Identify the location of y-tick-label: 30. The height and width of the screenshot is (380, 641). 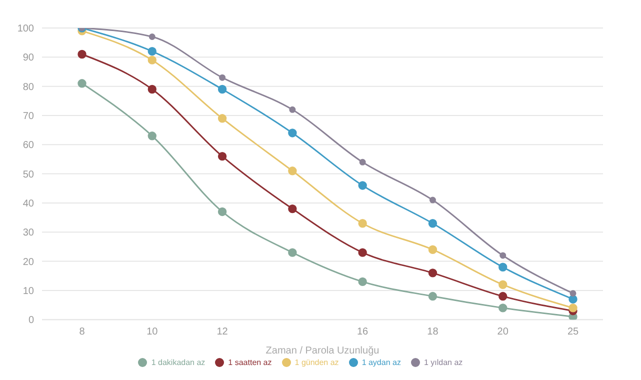
(28, 233).